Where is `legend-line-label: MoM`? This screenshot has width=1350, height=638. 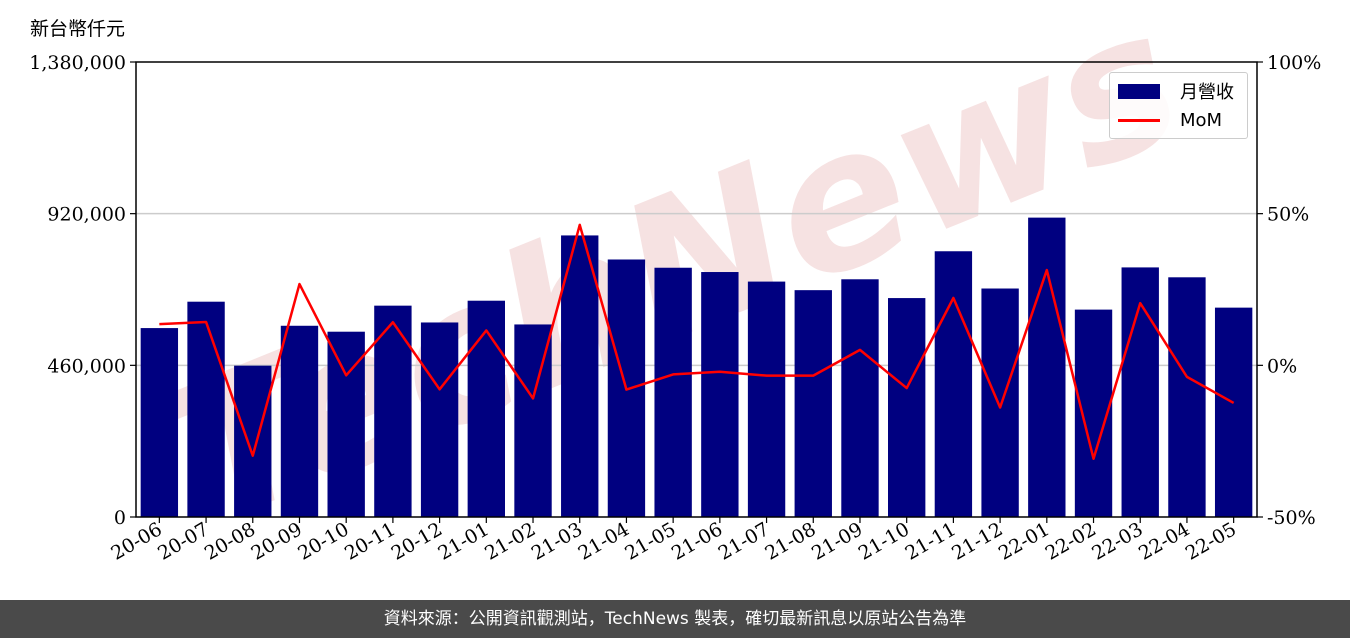 legend-line-label: MoM is located at coordinates (1201, 120).